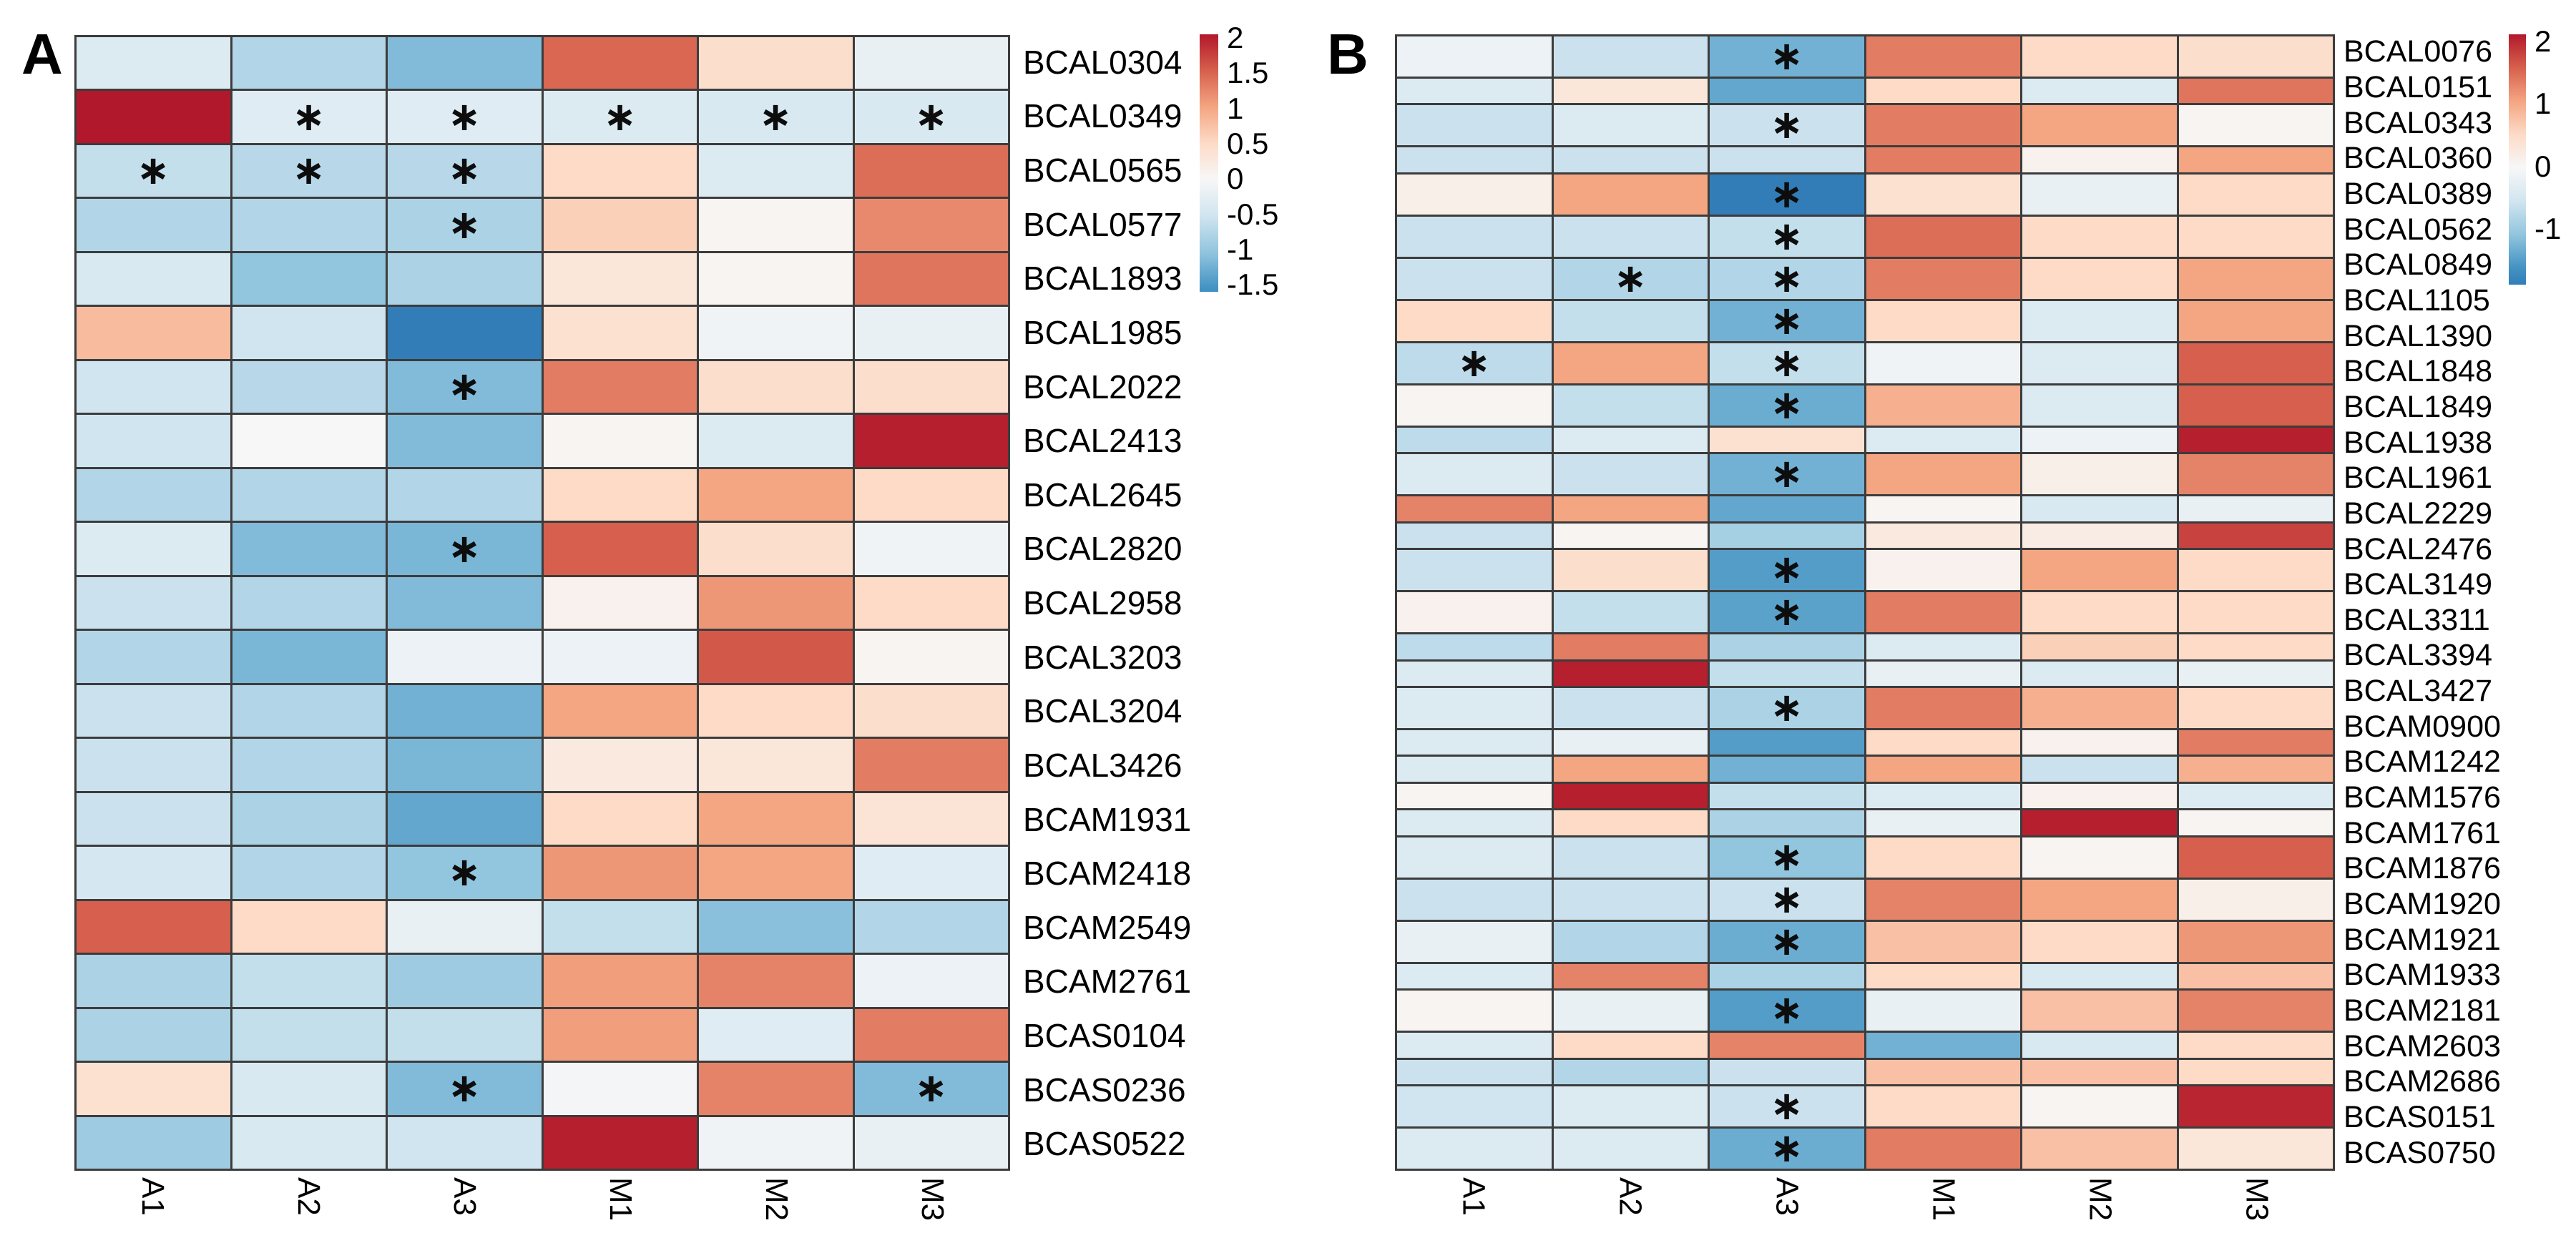 This screenshot has width=2576, height=1238. Describe the element at coordinates (1103, 765) in the screenshot. I see `row-label: BCAL3426` at that location.